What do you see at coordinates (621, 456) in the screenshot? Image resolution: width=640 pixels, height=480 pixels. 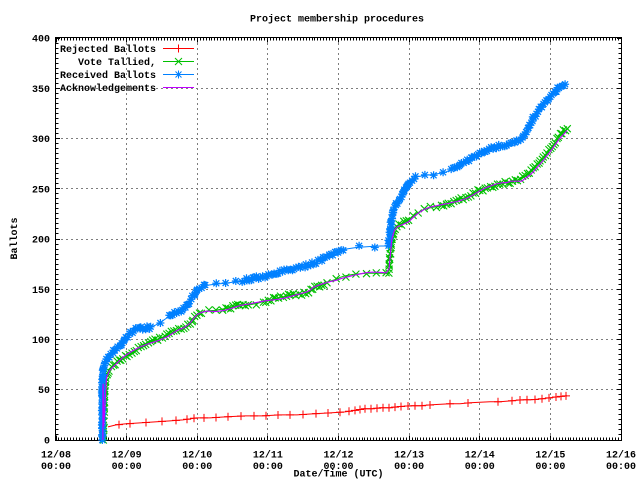 I see `svg-text: 12/16` at bounding box center [621, 456].